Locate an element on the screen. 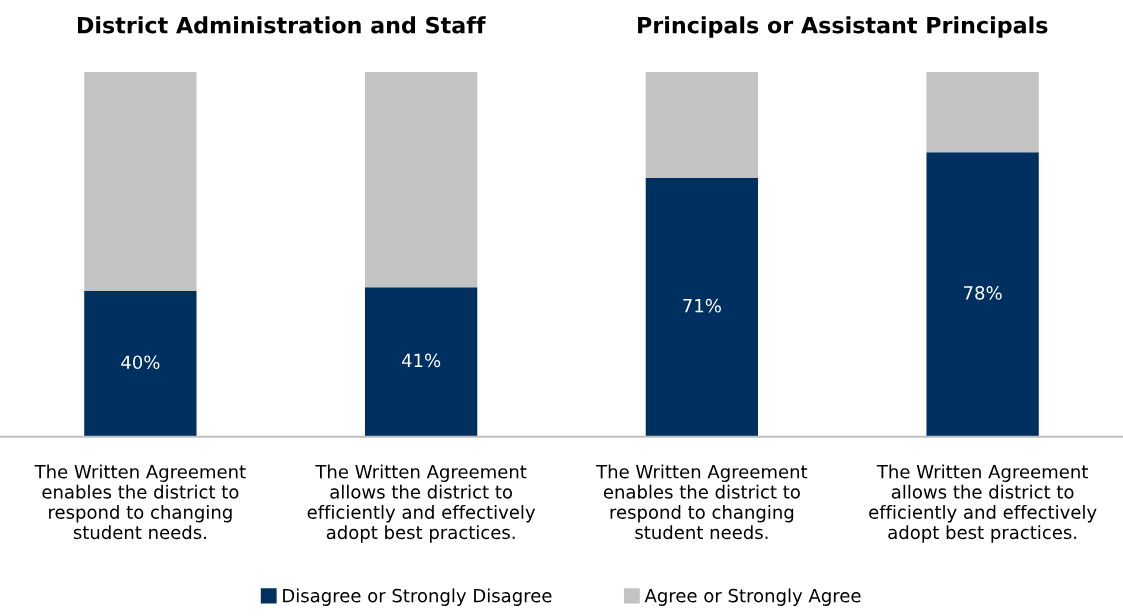  data-label: 78% is located at coordinates (983, 293).